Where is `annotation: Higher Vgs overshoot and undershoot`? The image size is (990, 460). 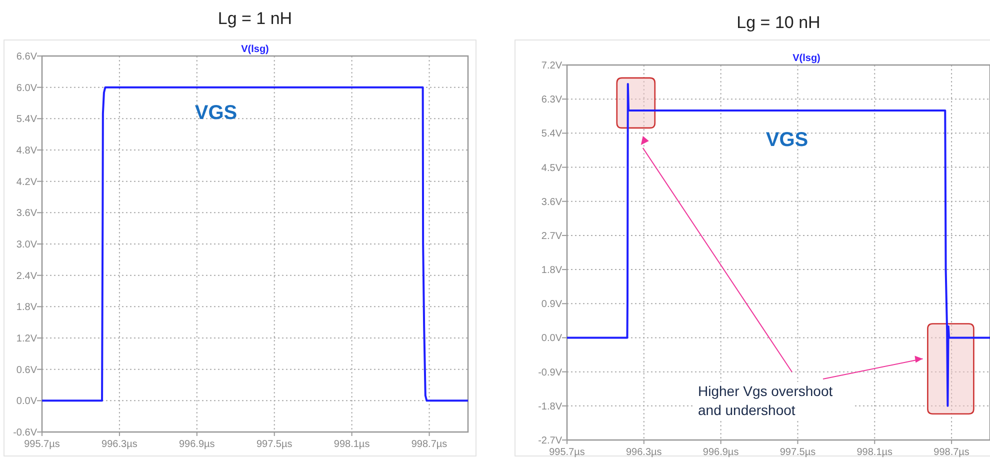
annotation: Higher Vgs overshoot and undershoot is located at coordinates (765, 400).